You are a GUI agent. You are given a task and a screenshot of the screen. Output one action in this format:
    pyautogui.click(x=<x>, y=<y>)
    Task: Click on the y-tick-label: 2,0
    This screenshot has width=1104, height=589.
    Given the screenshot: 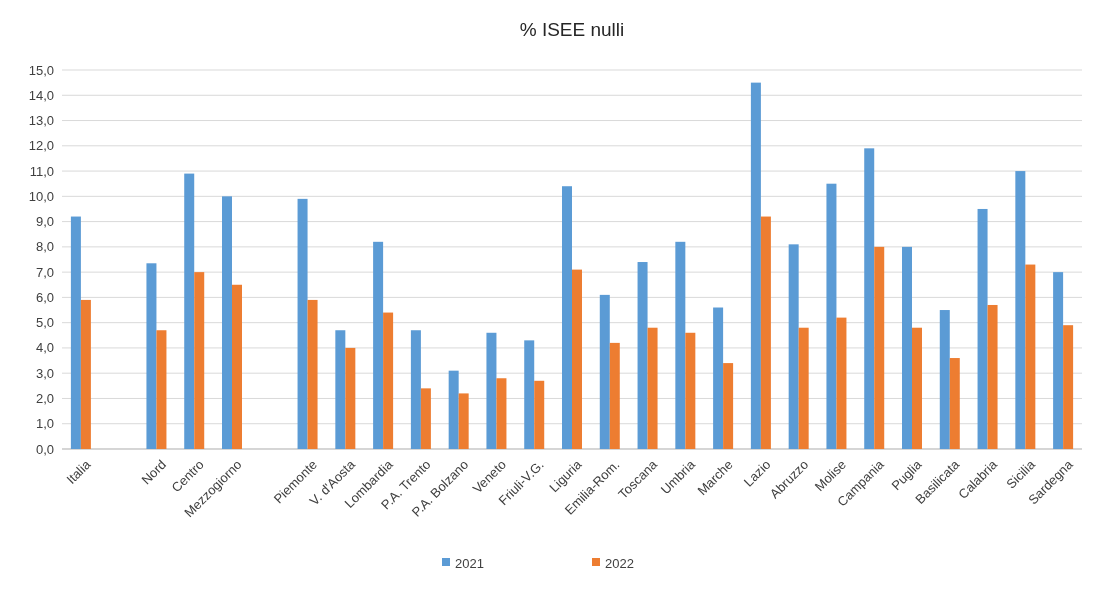 What is the action you would take?
    pyautogui.click(x=44, y=399)
    